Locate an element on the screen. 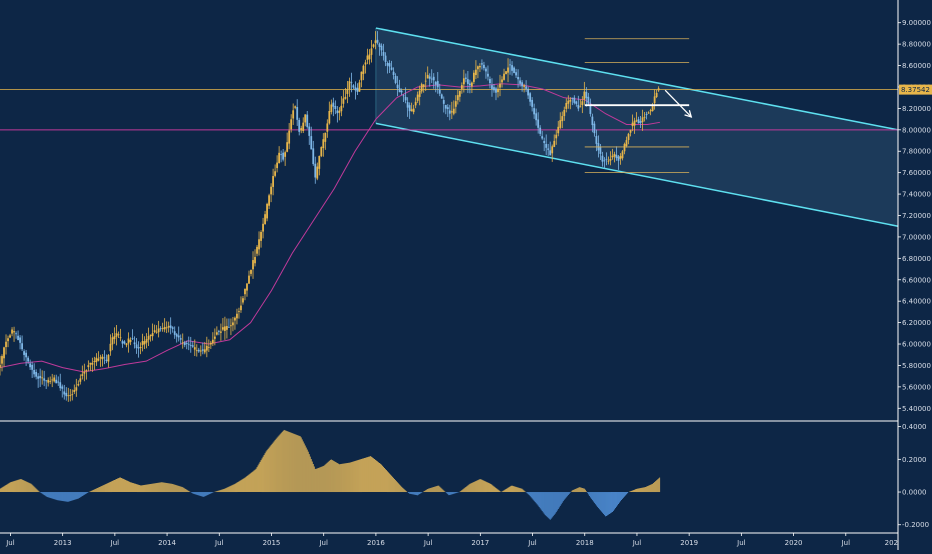 This screenshot has width=932, height=554. price-tick-label: 6.40000 is located at coordinates (916, 302).